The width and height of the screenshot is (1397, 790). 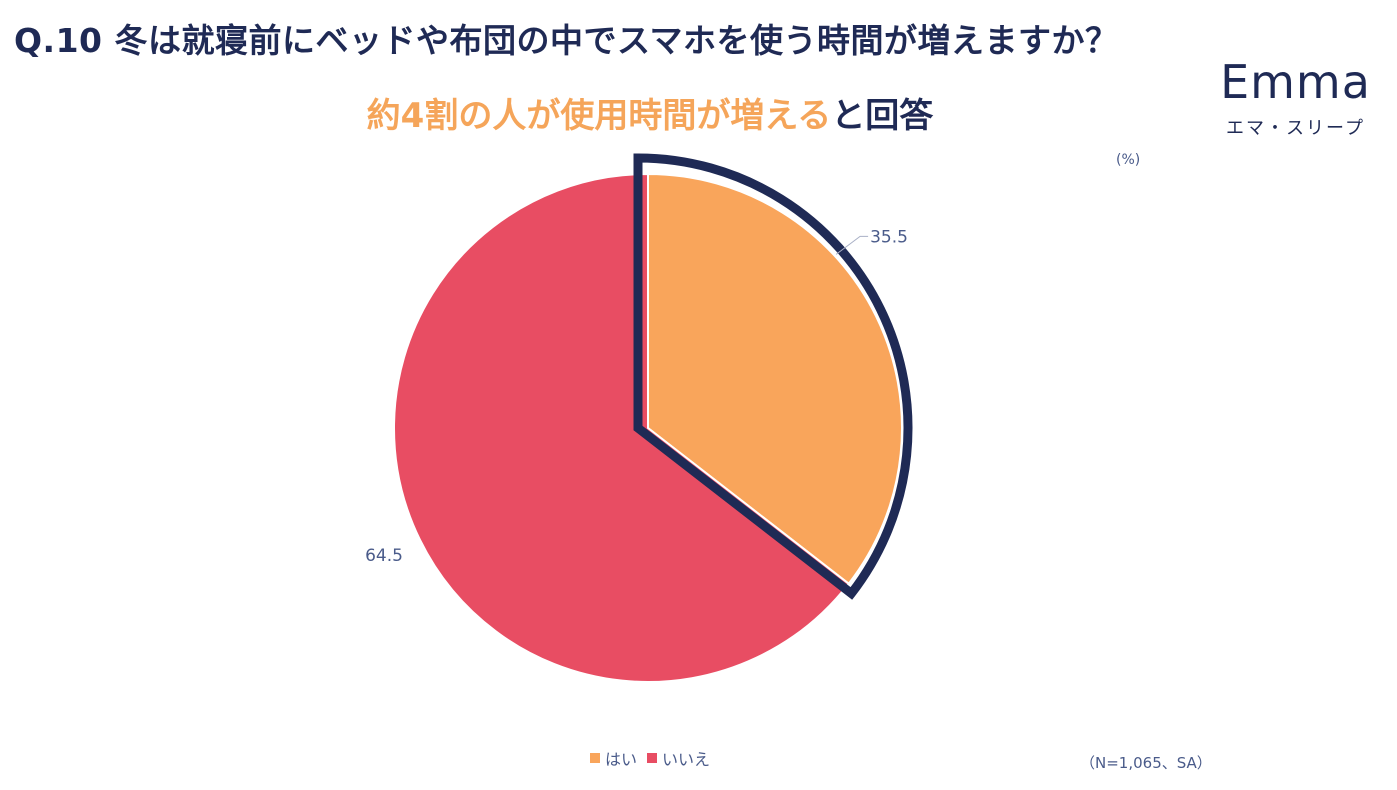 What do you see at coordinates (566, 40) in the screenshot?
I see `question-title: Q.10 冬は就寝前にベッドや布団の中でスマホを使う時間が増えますか？` at bounding box center [566, 40].